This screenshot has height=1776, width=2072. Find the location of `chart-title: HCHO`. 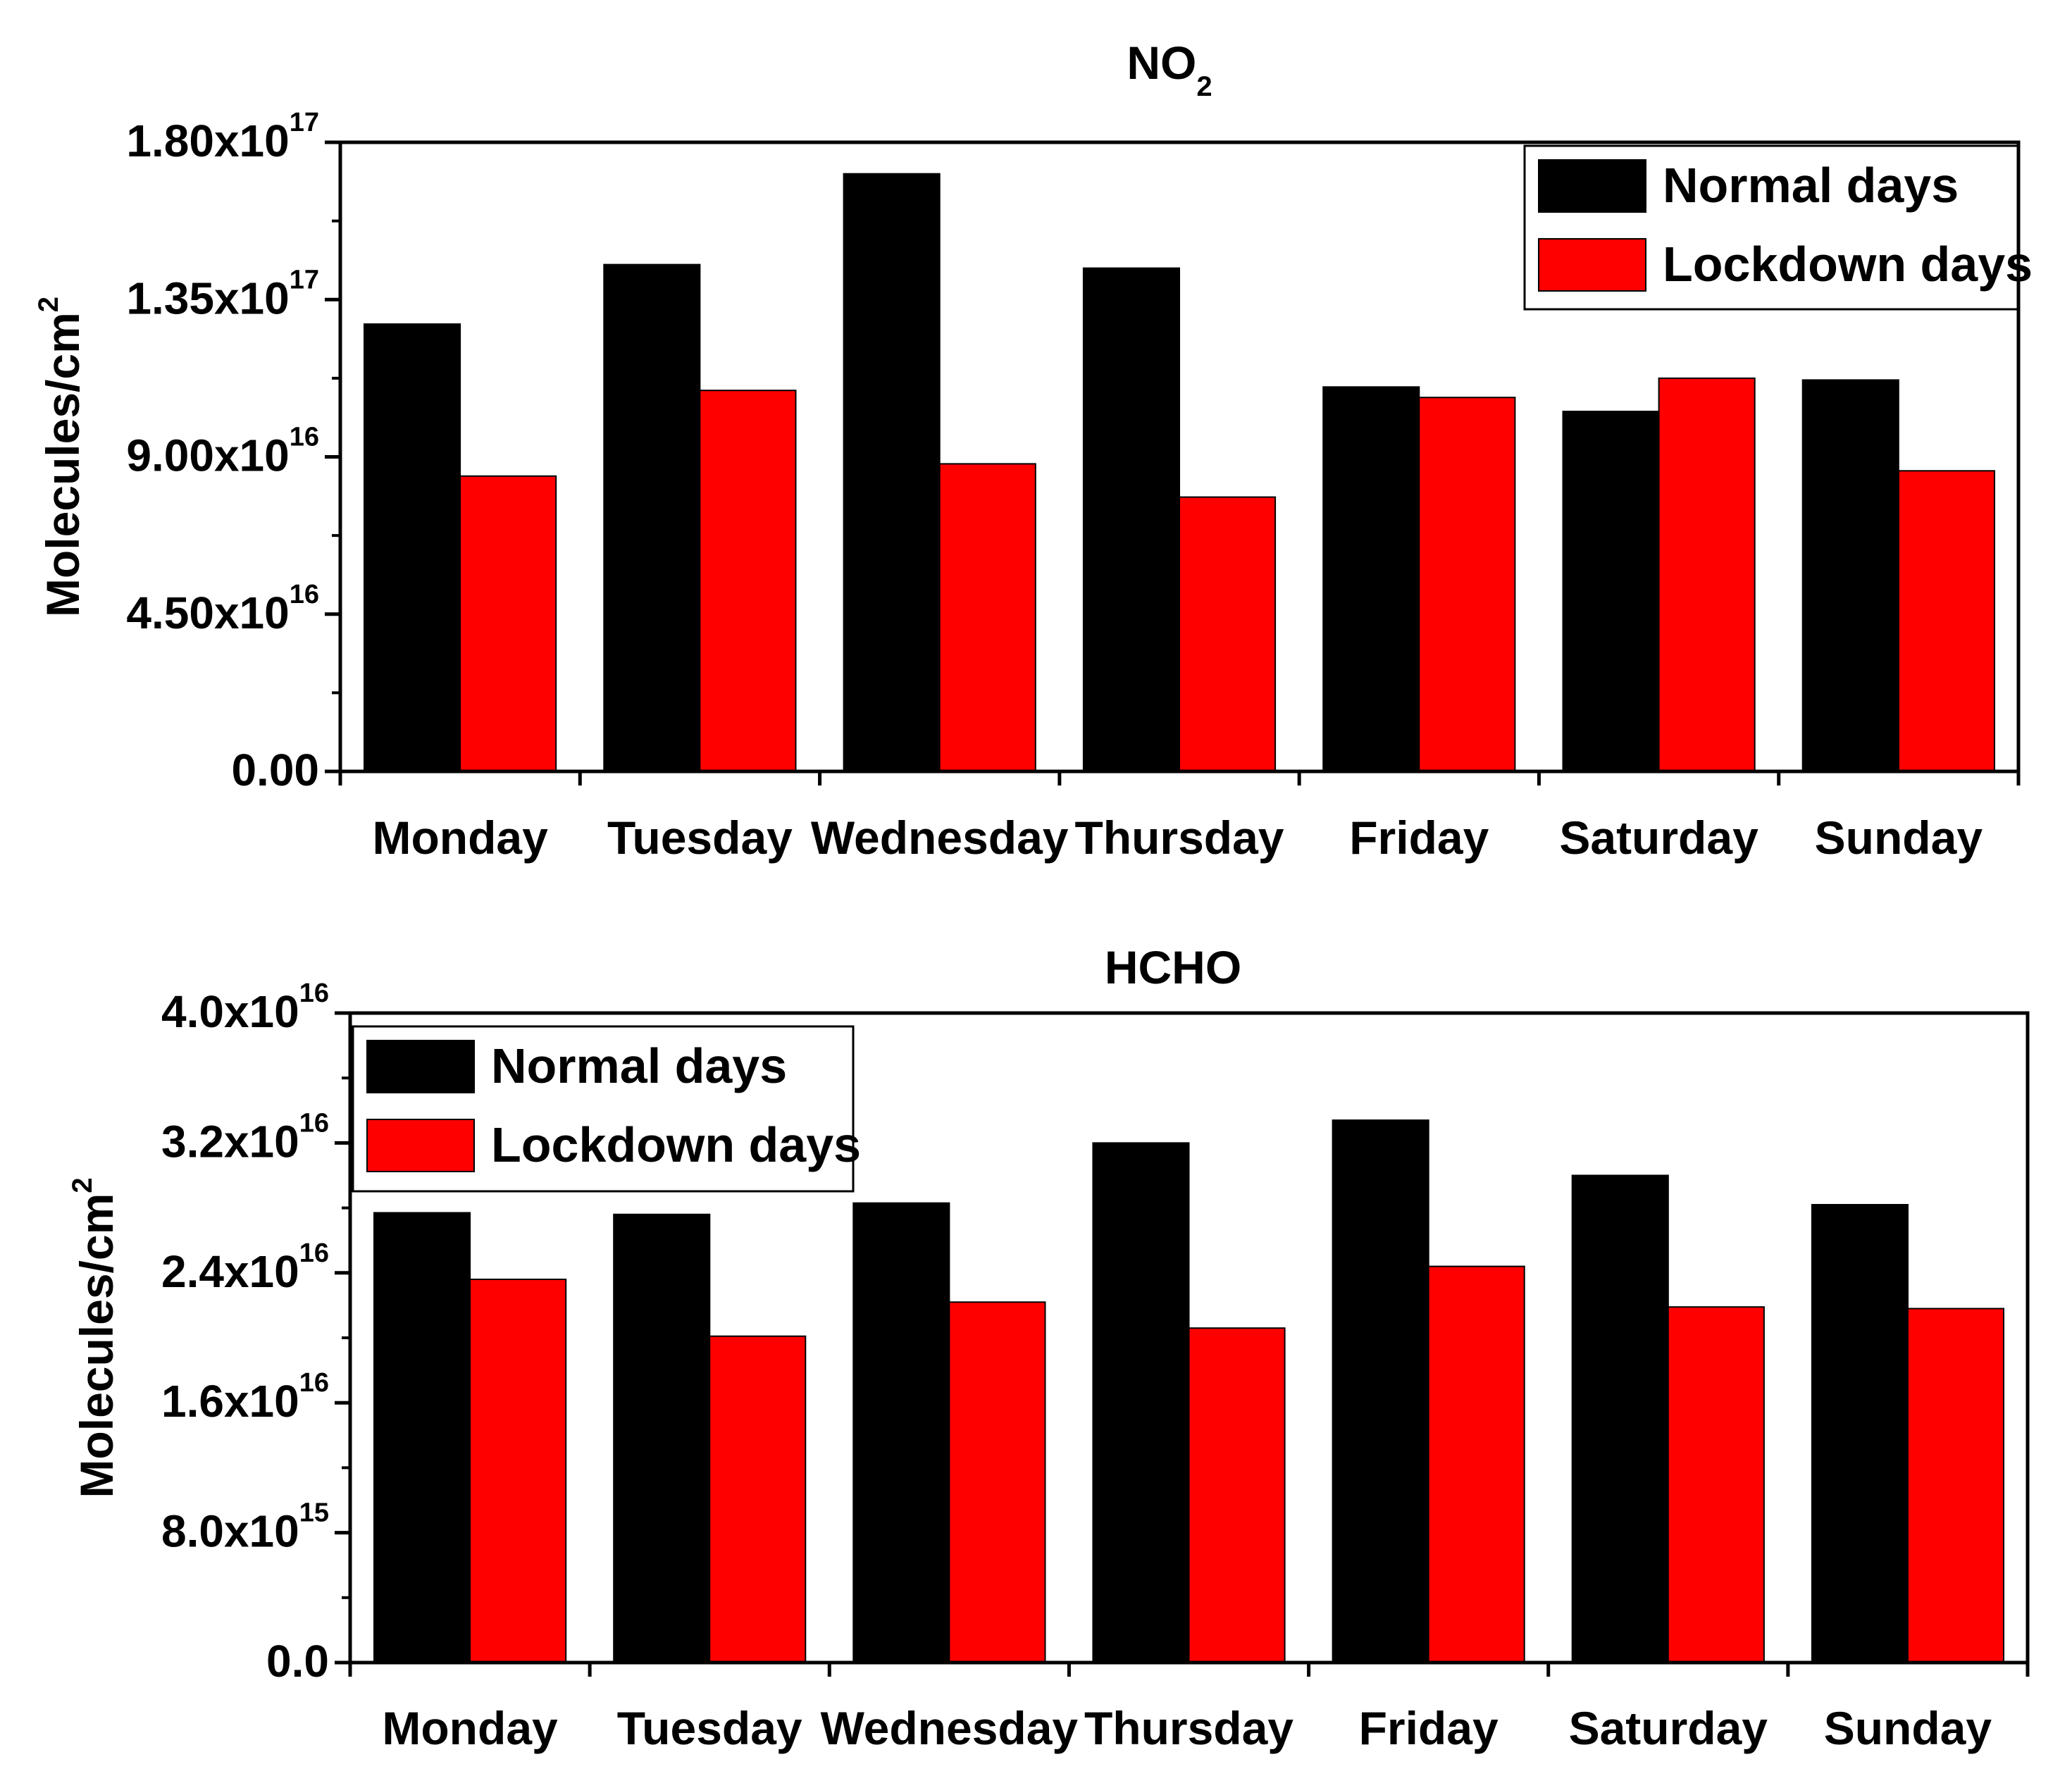

chart-title: HCHO is located at coordinates (1173, 967).